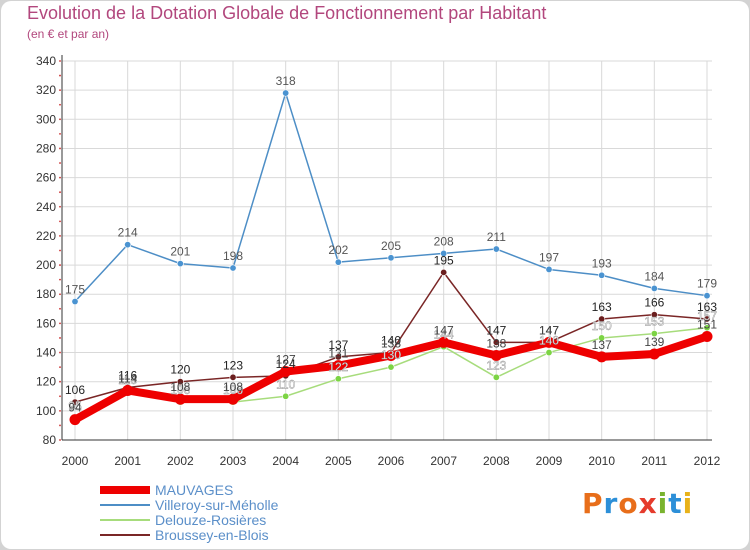  Describe the element at coordinates (654, 303) in the screenshot. I see `data-label-broussey-en-blois: 166` at that location.